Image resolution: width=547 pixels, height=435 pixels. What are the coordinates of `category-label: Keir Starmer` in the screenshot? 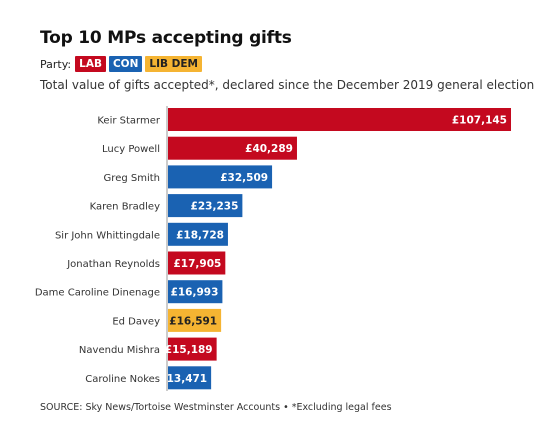 It's located at (129, 121).